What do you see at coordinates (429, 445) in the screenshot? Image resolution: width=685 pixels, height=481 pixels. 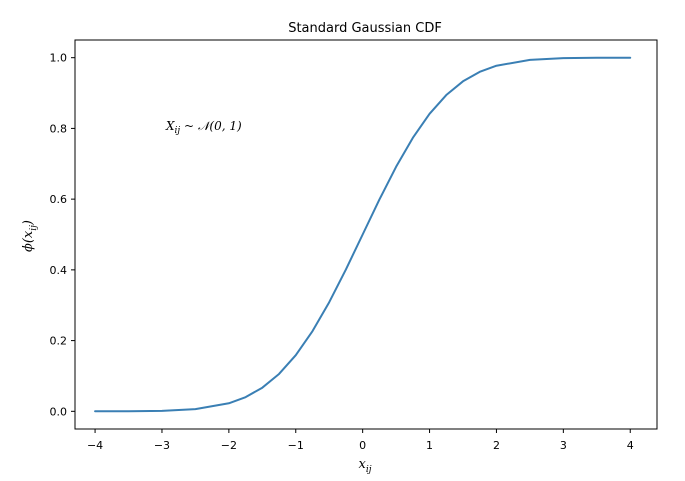 I see `x-tick-label: 1` at bounding box center [429, 445].